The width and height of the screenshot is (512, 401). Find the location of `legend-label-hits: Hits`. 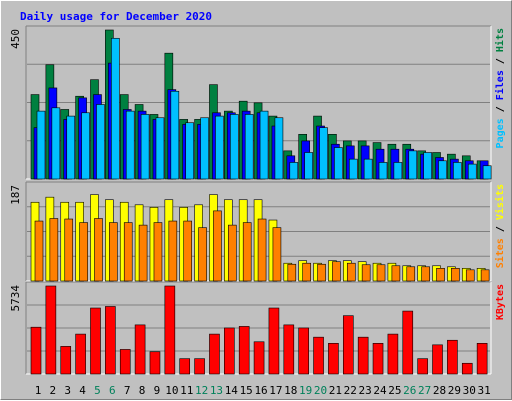

legend-label-hits: Hits is located at coordinates (500, 40).